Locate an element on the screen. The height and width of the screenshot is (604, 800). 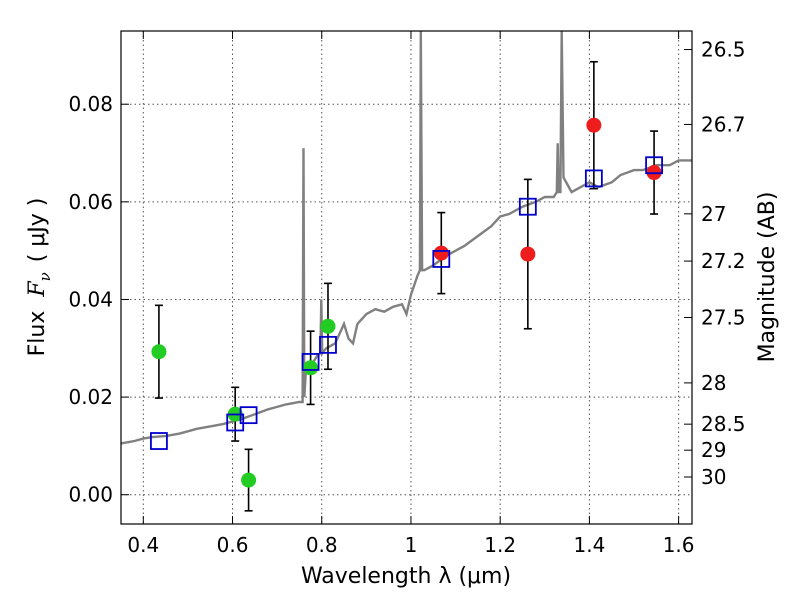
x-tick-label: 1.6 is located at coordinates (679, 545).